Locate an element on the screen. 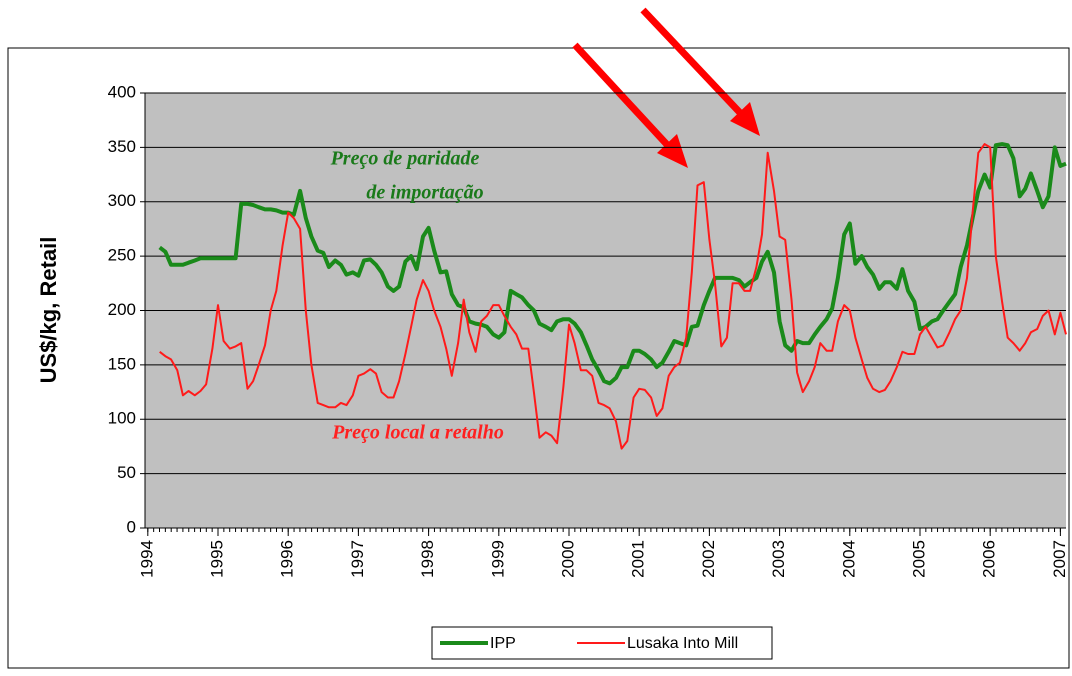 The width and height of the screenshot is (1072, 676). x-tick-label: 1999 is located at coordinates (497, 559).